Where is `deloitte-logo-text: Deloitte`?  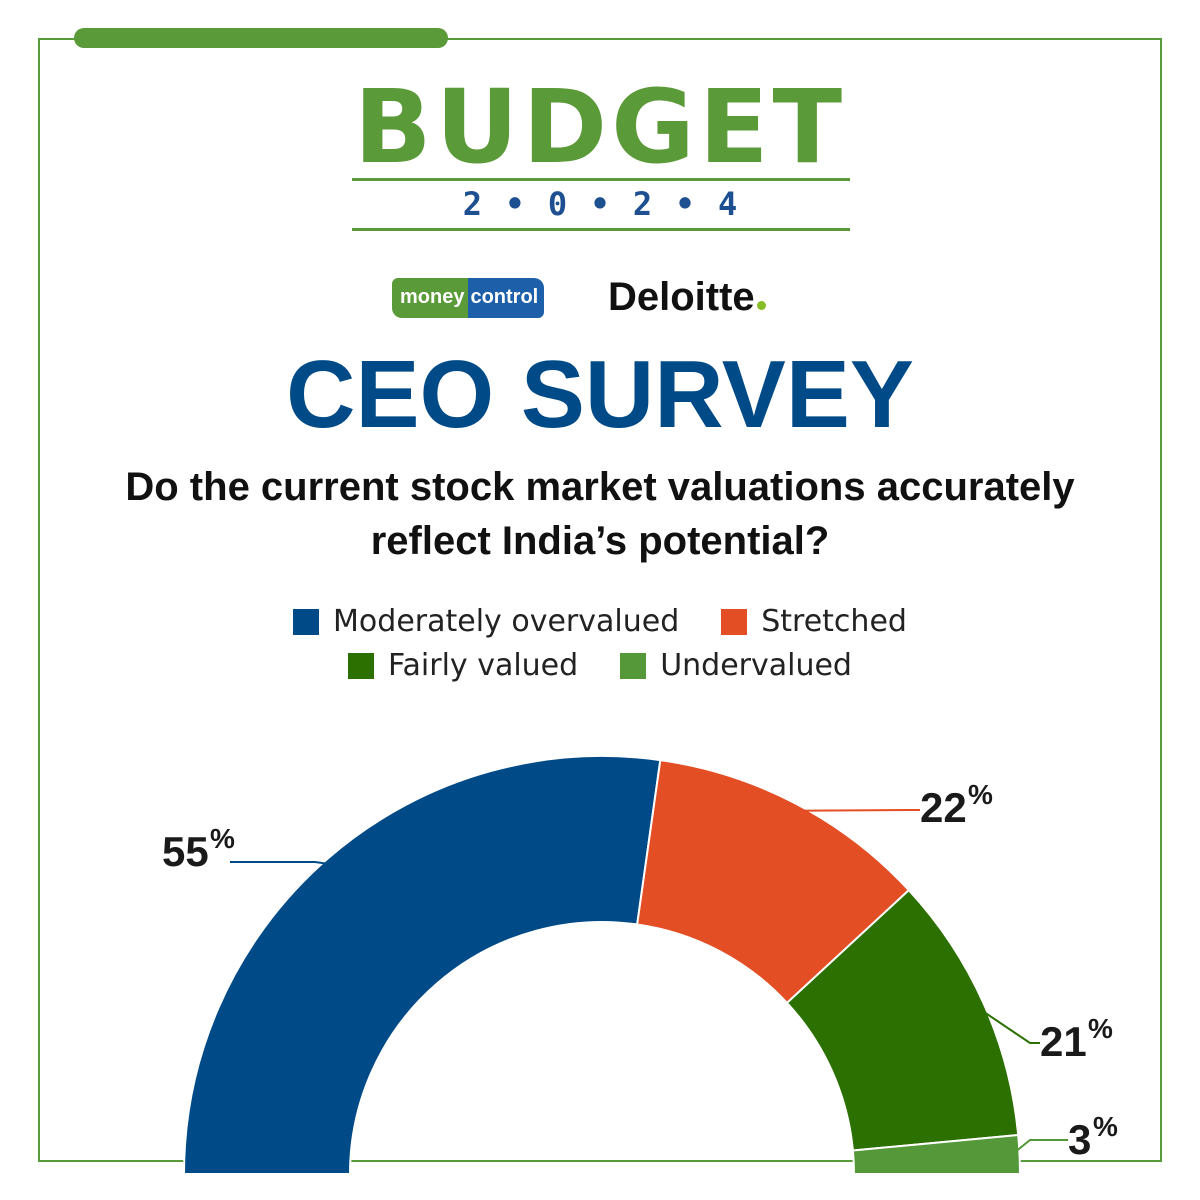
deloitte-logo-text: Deloitte is located at coordinates (681, 297).